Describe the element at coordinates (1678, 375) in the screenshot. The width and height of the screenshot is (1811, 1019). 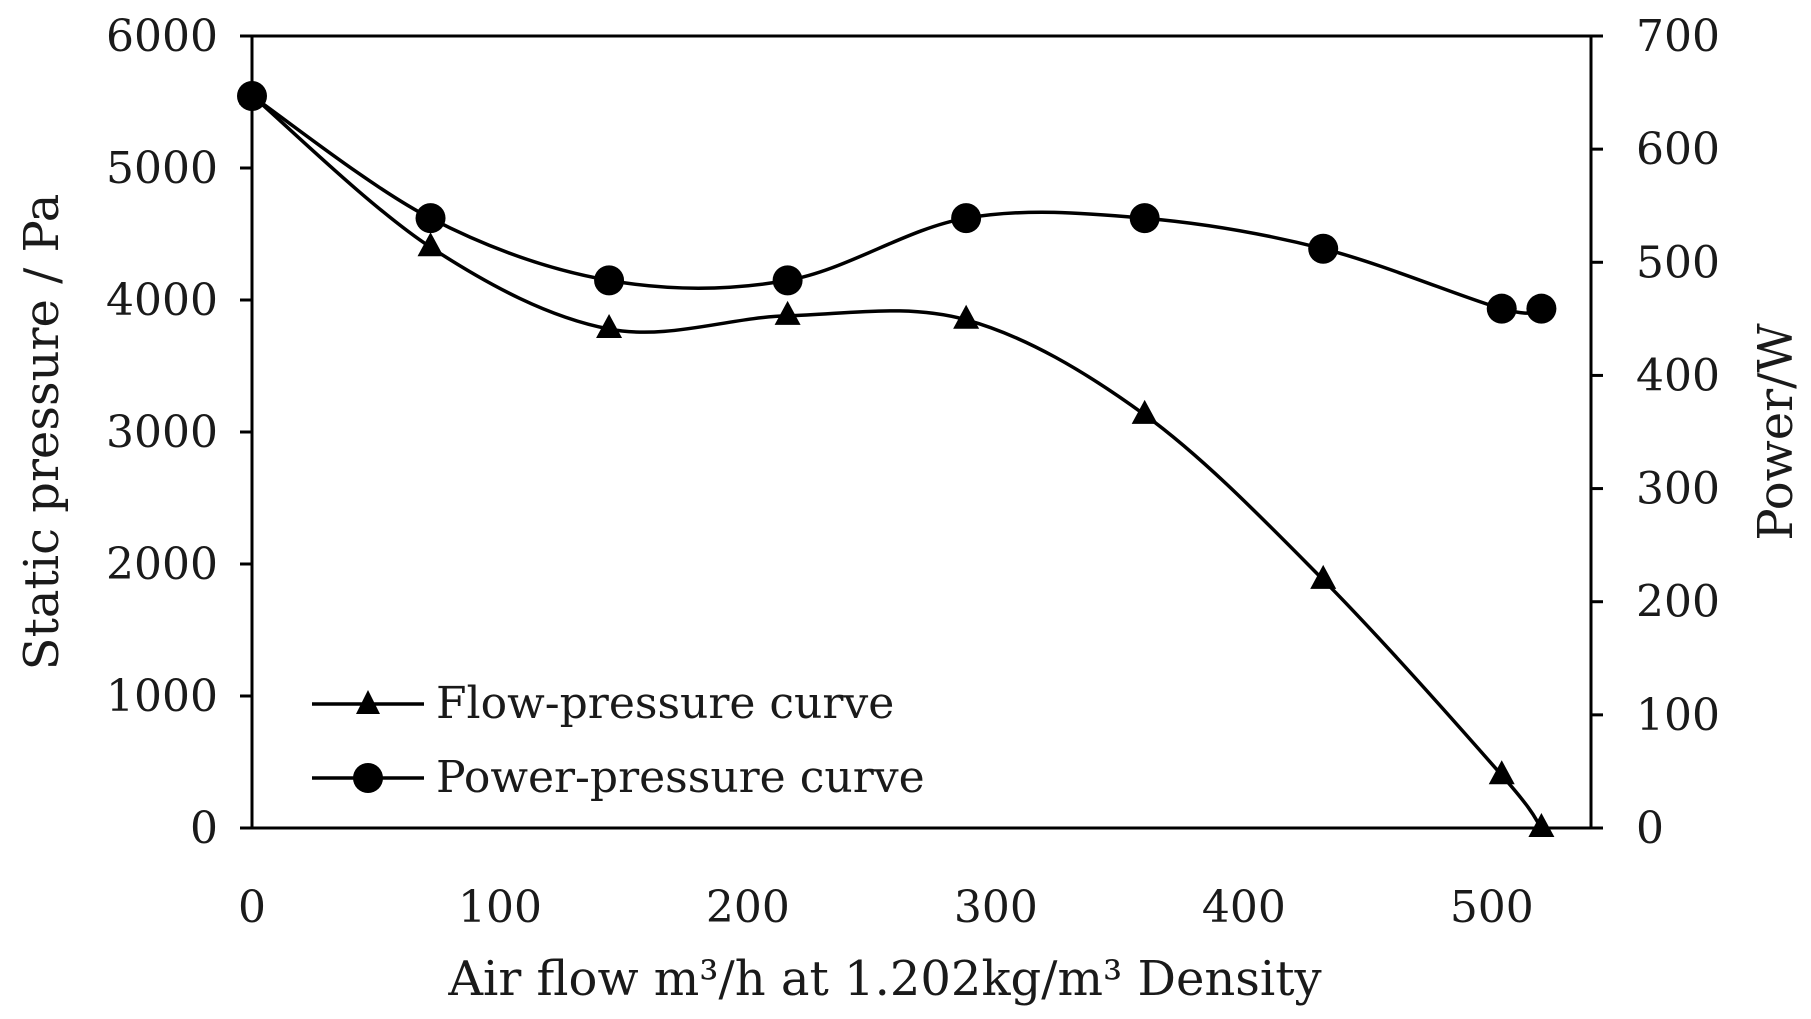
I see `y2-tick-label: 400` at that location.